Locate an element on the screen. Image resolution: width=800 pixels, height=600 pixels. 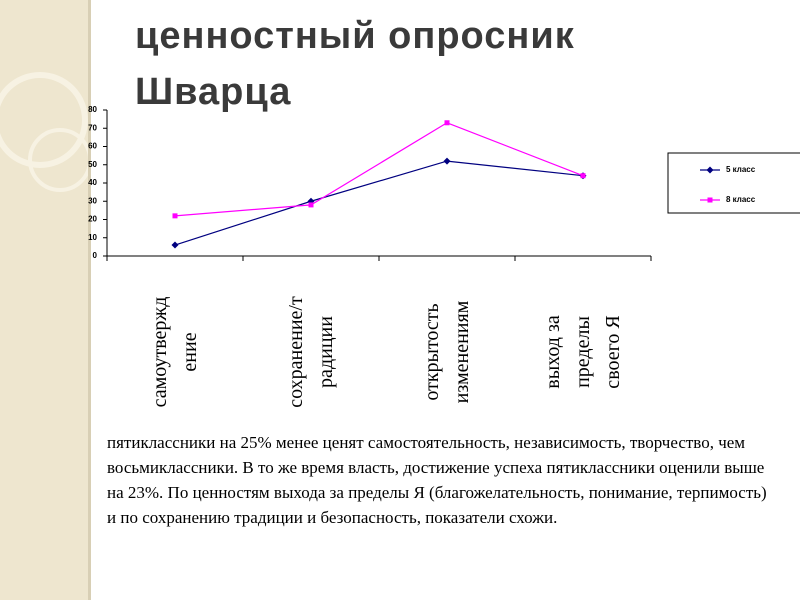
decor-strip is located at coordinates (45, 300).